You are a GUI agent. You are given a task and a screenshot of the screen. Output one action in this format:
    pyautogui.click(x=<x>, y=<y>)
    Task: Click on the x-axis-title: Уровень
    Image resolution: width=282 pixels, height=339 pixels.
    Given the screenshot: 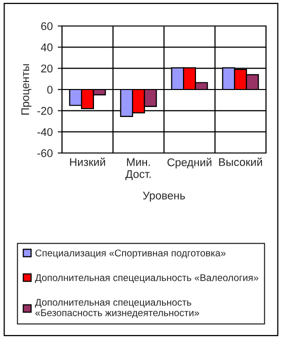 What is the action you would take?
    pyautogui.click(x=163, y=197)
    